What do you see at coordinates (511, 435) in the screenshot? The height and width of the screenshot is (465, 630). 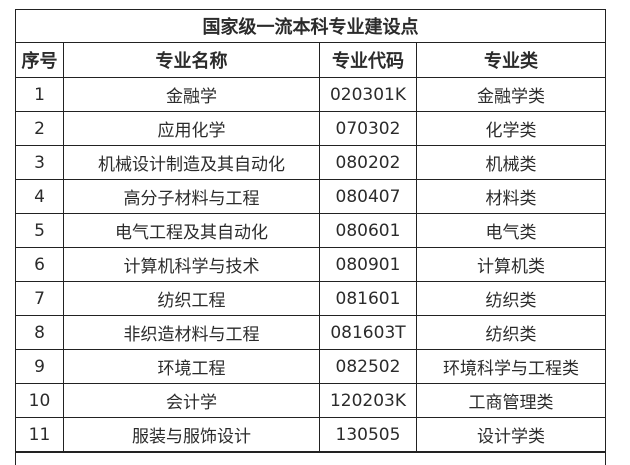 I see `cell-major-category: 设计学类` at bounding box center [511, 435].